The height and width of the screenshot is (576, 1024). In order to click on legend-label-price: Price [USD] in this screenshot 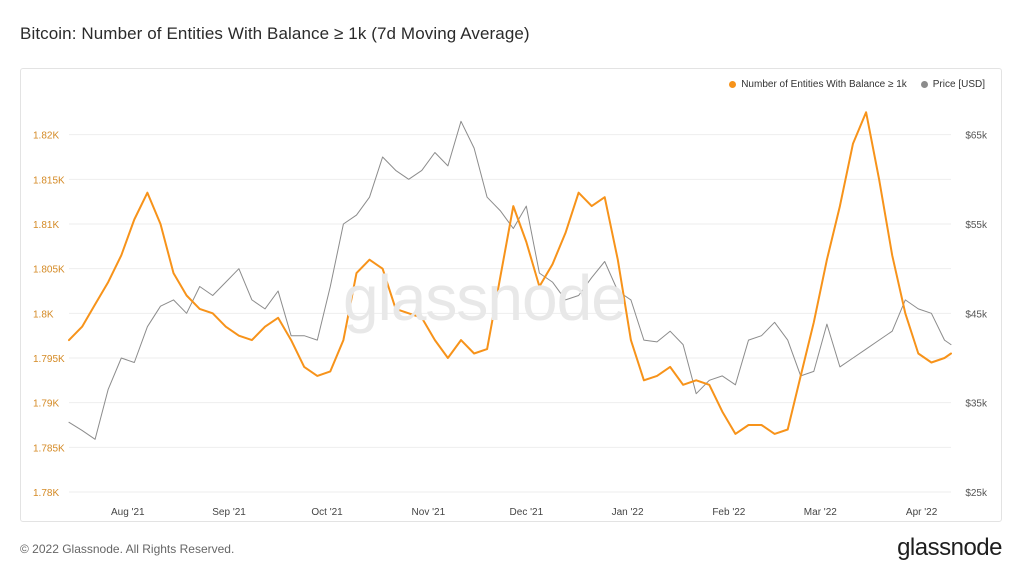, I will do `click(958, 84)`.